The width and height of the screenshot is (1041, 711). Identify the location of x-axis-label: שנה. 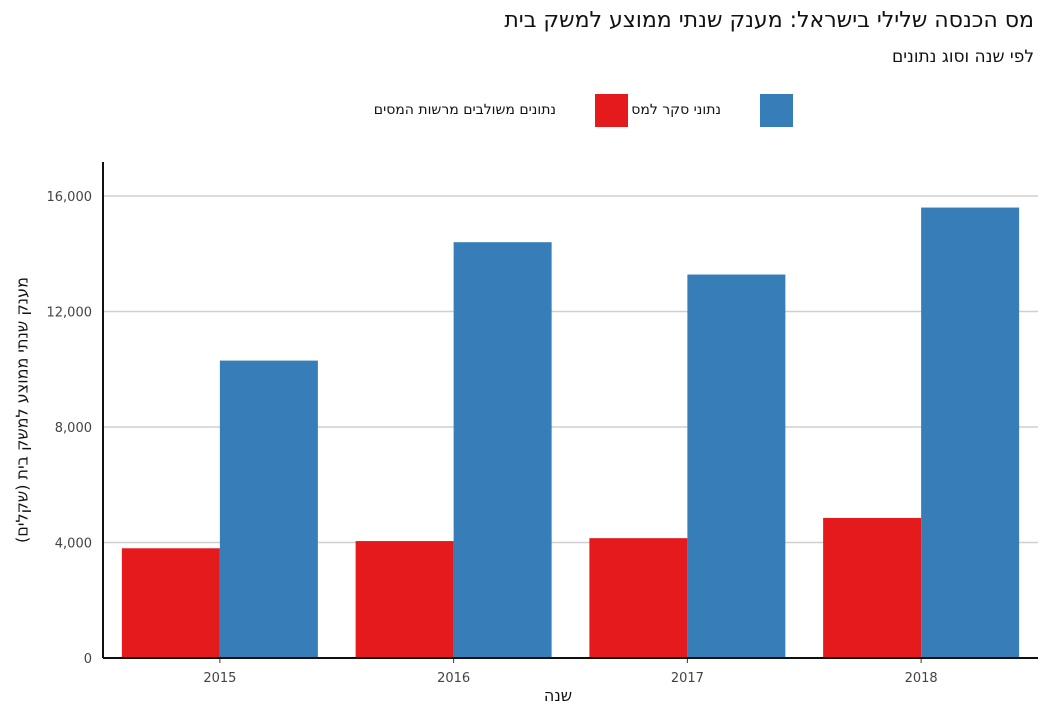
(558, 695).